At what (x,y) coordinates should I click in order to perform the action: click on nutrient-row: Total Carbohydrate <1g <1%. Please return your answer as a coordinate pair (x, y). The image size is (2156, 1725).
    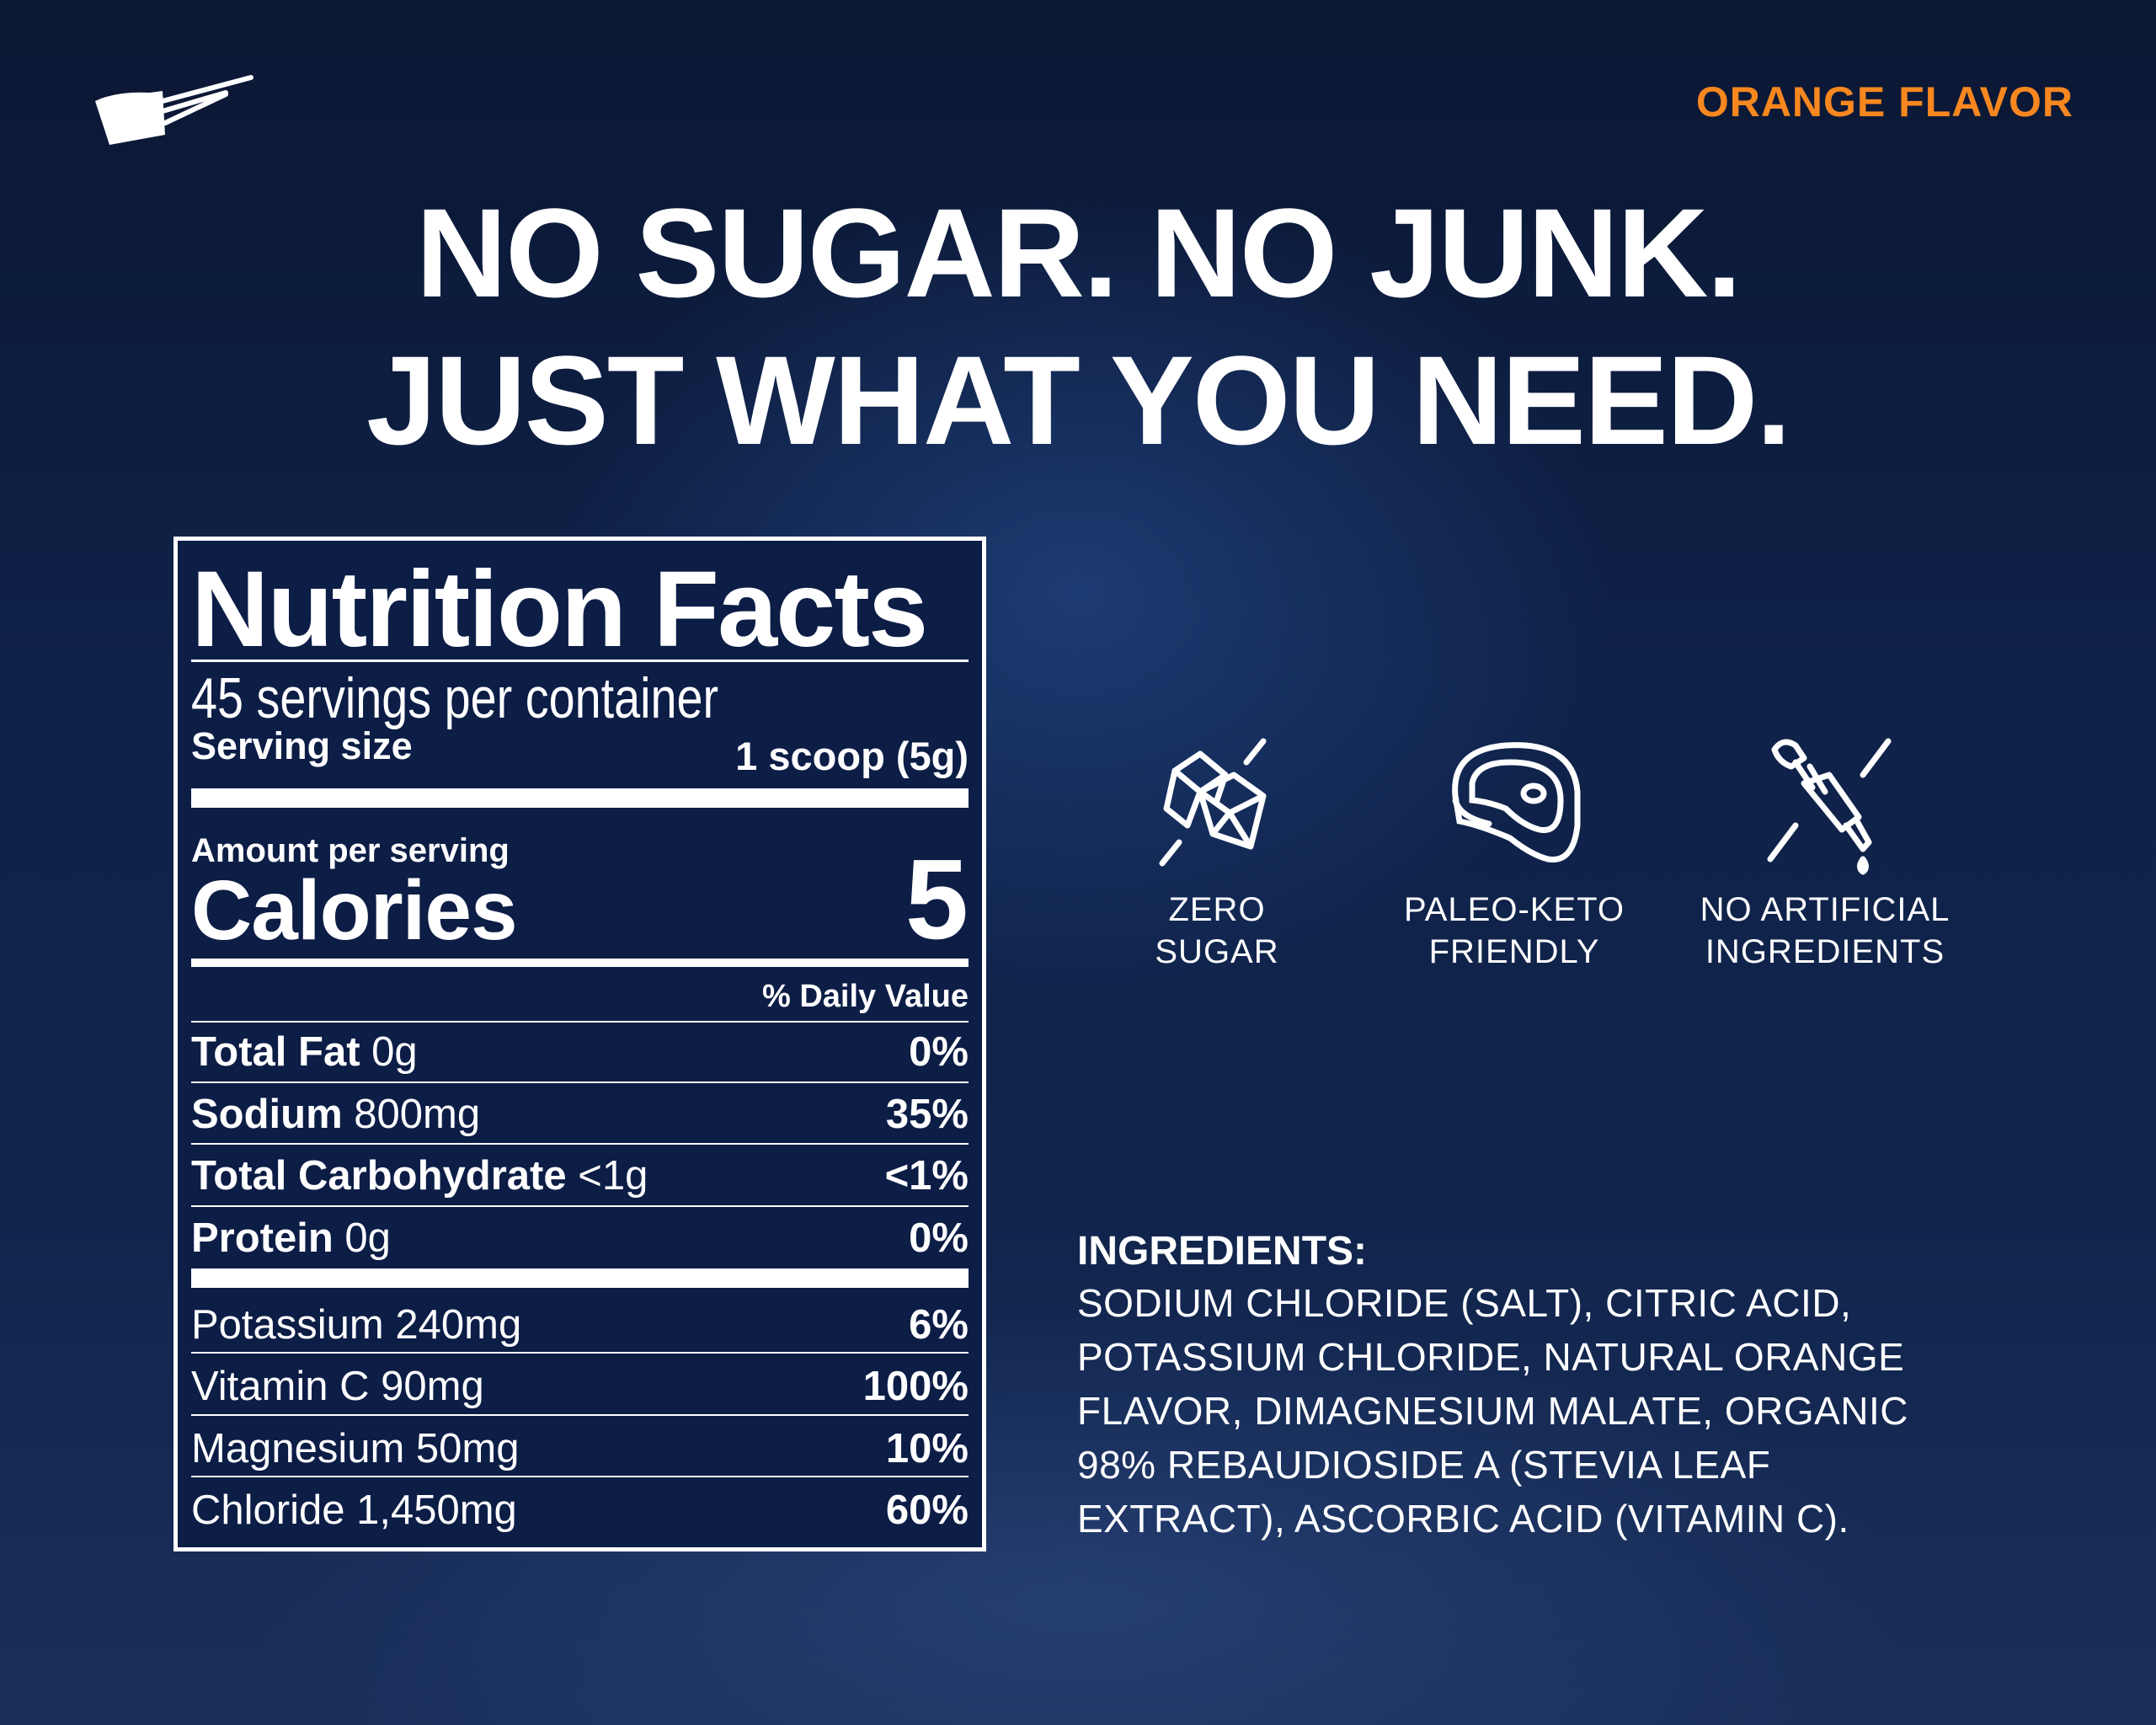
    Looking at the image, I should click on (580, 1176).